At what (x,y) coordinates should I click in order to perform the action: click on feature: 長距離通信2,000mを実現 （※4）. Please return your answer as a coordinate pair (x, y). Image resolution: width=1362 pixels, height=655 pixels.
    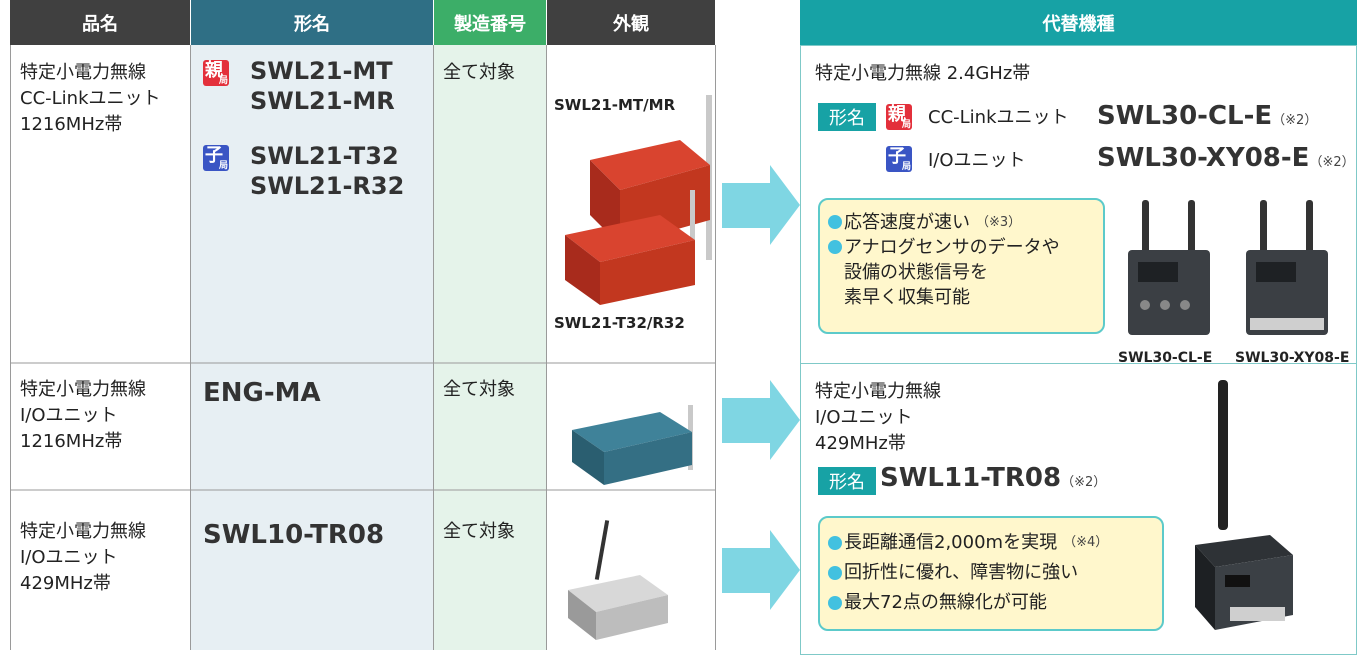
    Looking at the image, I should click on (991, 543).